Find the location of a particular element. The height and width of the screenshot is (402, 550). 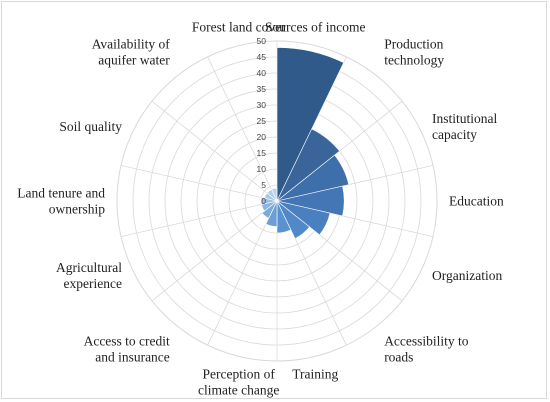

category-label: Soil quality is located at coordinates (90, 126).